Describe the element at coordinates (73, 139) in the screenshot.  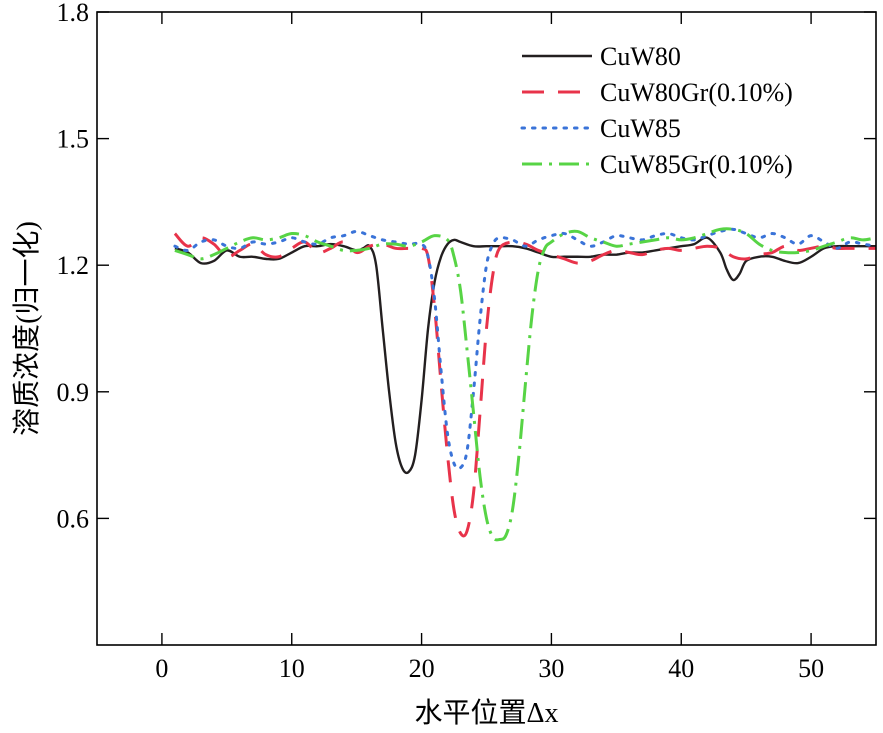
I see `y-tick-label: 1.5` at that location.